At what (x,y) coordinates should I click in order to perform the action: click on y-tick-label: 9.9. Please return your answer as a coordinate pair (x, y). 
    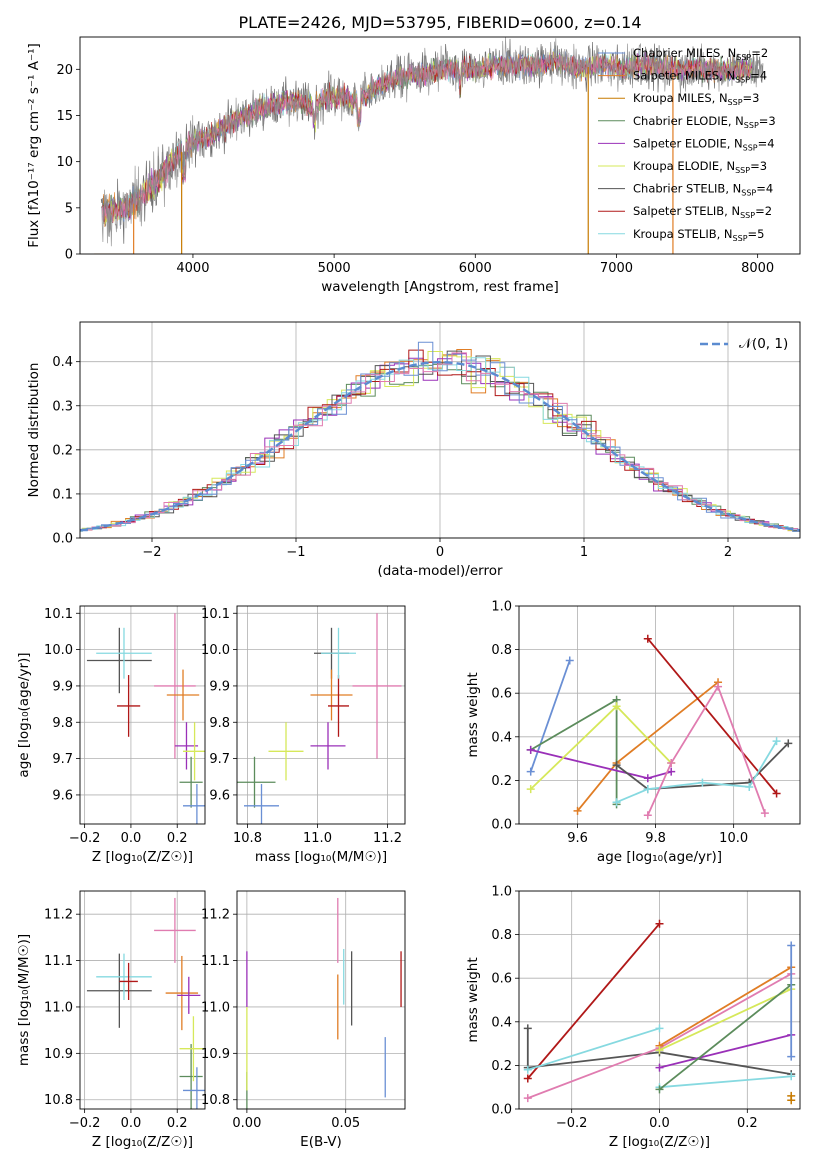
    Looking at the image, I should click on (219, 686).